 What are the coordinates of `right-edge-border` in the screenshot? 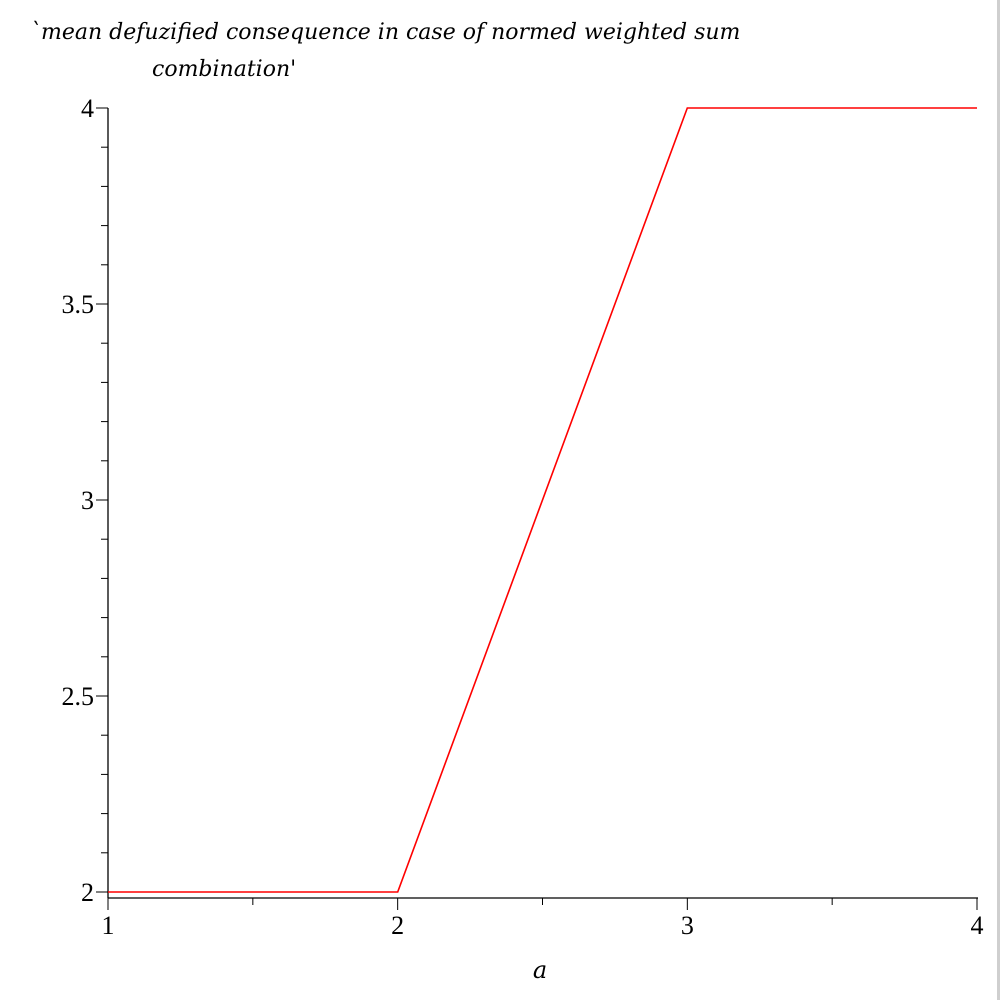 It's located at (998, 500).